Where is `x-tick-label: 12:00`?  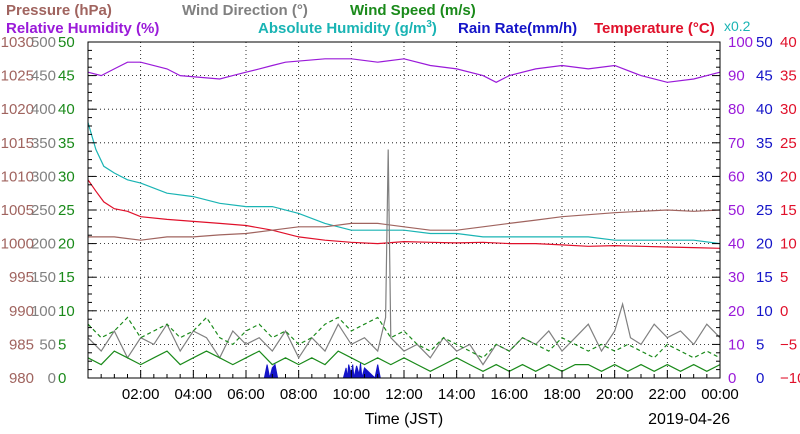
x-tick-label: 12:00 is located at coordinates (404, 394).